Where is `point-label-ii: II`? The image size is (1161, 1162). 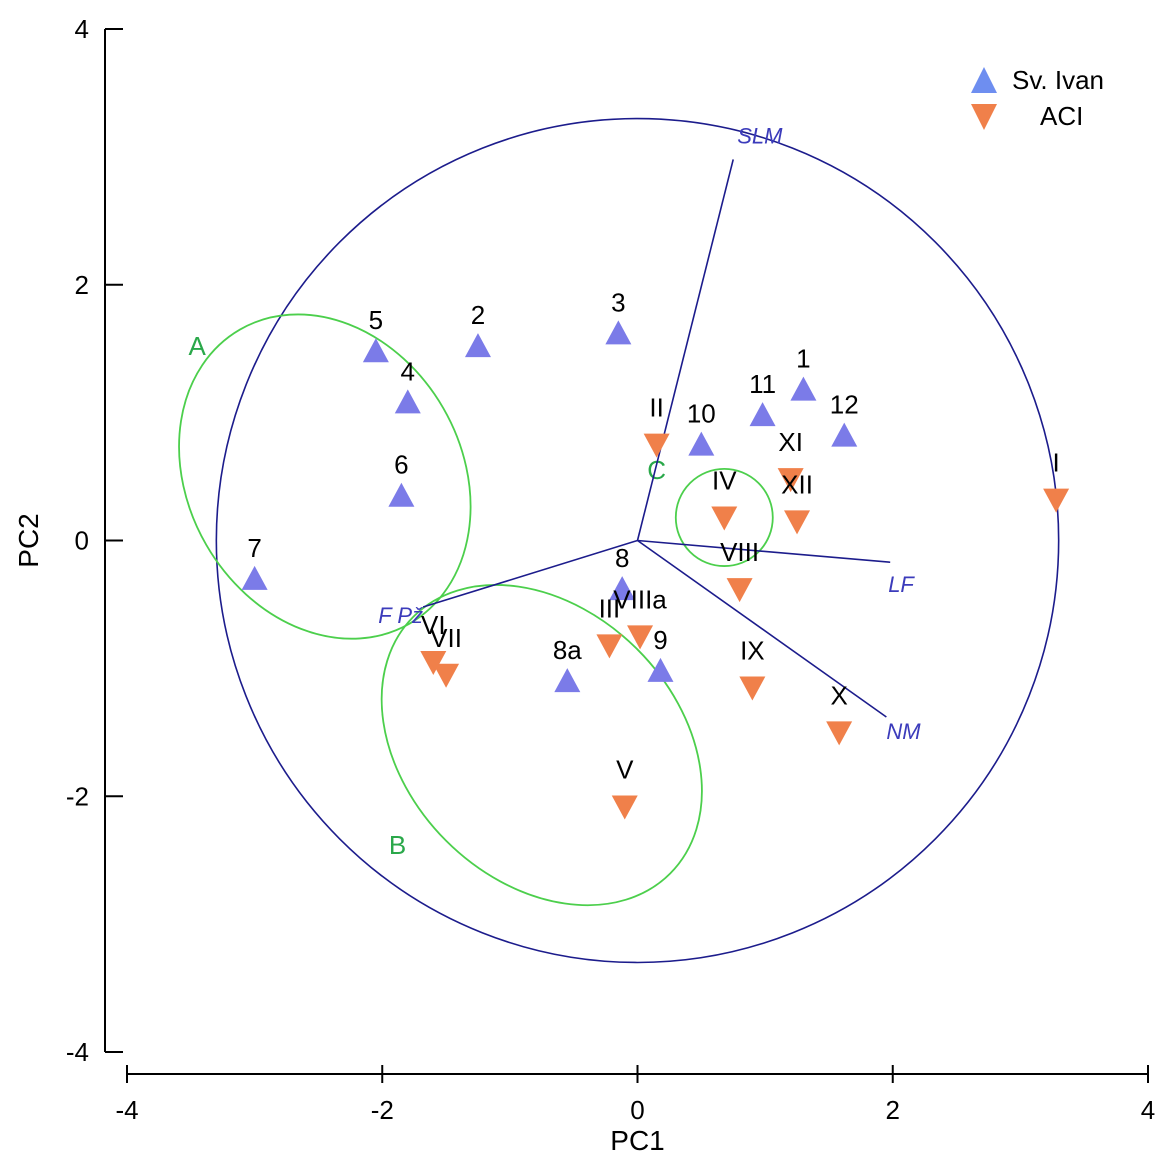 point-label-ii: II is located at coordinates (656, 408).